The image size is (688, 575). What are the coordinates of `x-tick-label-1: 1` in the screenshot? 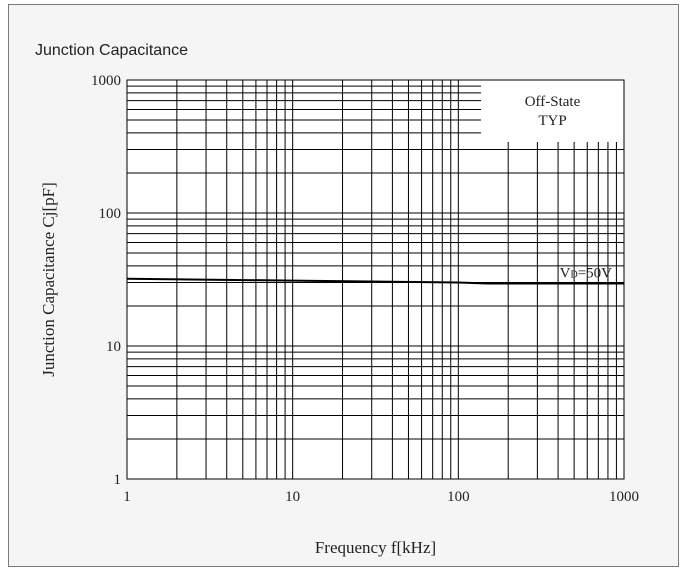 It's located at (127, 497).